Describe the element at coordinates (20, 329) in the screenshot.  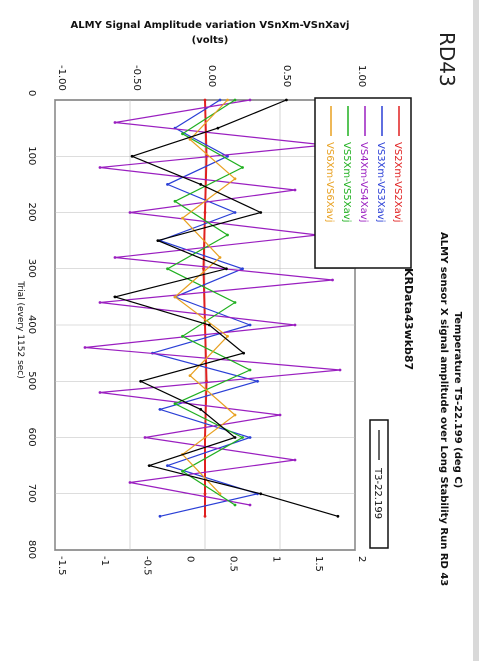
I see `x-axis-label: Trial (every 1152 sec)` at that location.